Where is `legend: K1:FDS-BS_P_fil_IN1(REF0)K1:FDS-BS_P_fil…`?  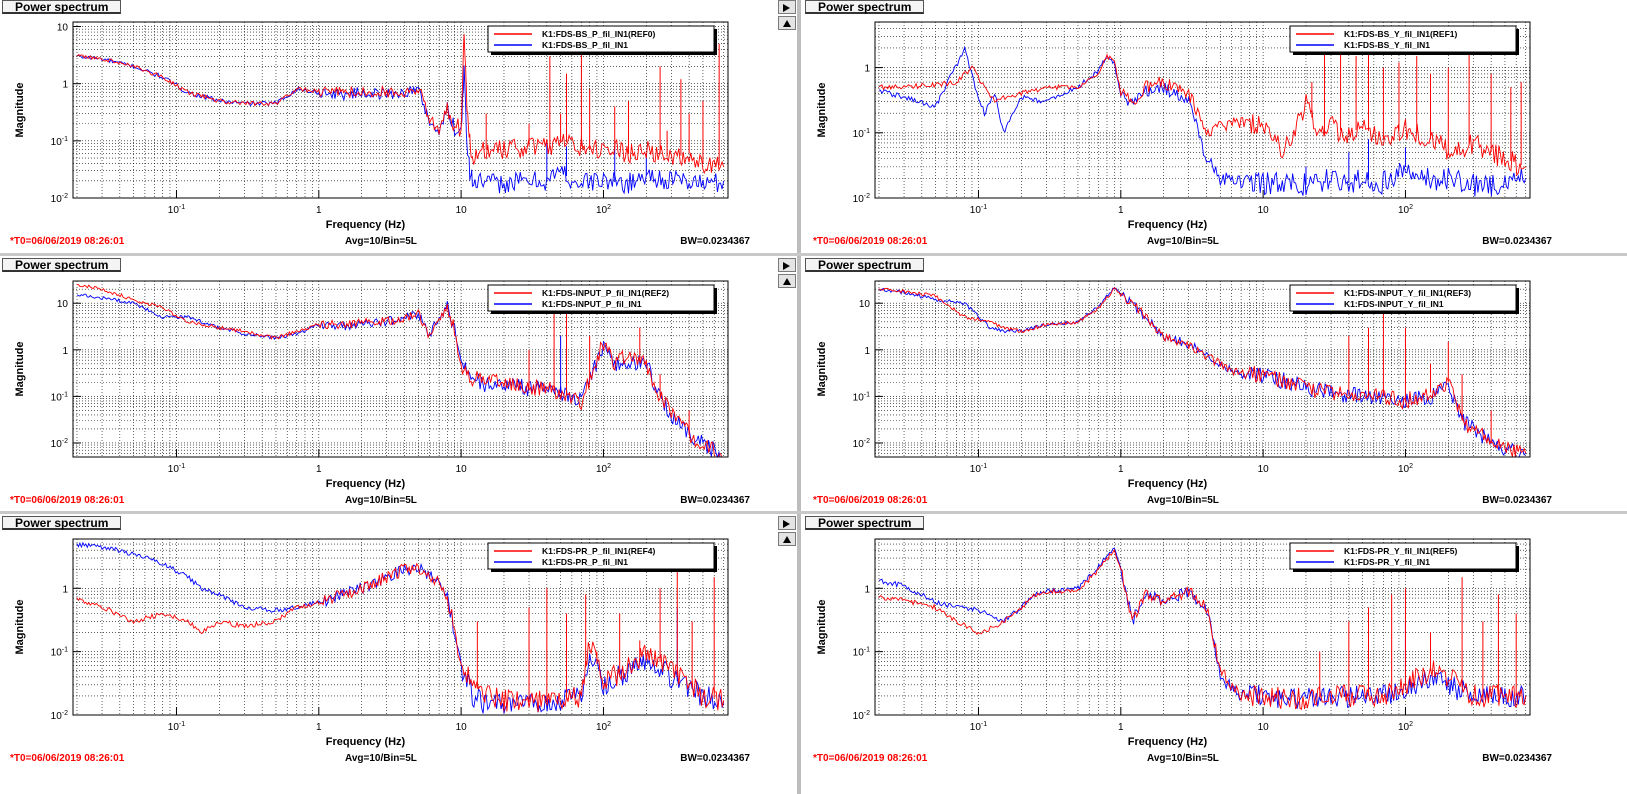 legend: K1:FDS-BS_P_fil_IN1(REF0)K1:FDS-BS_P_fil… is located at coordinates (602, 40).